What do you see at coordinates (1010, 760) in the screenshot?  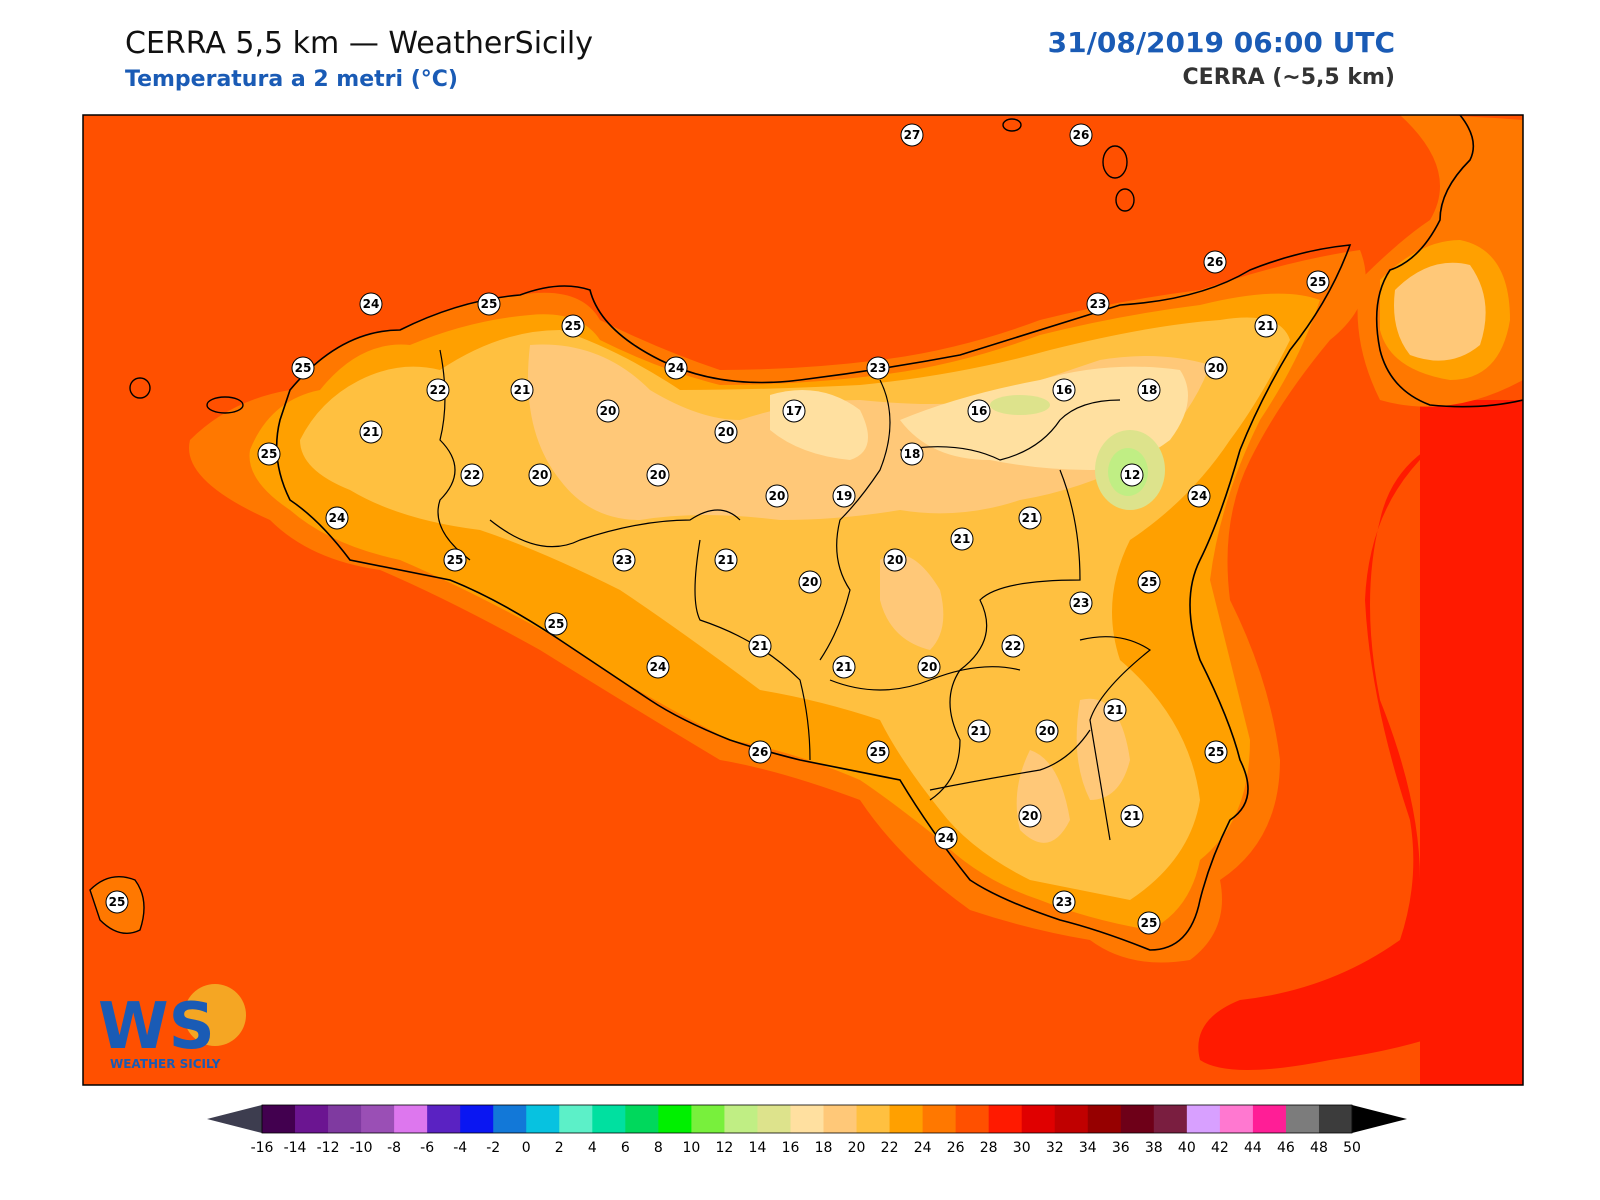 I see `province-boundary` at bounding box center [1010, 760].